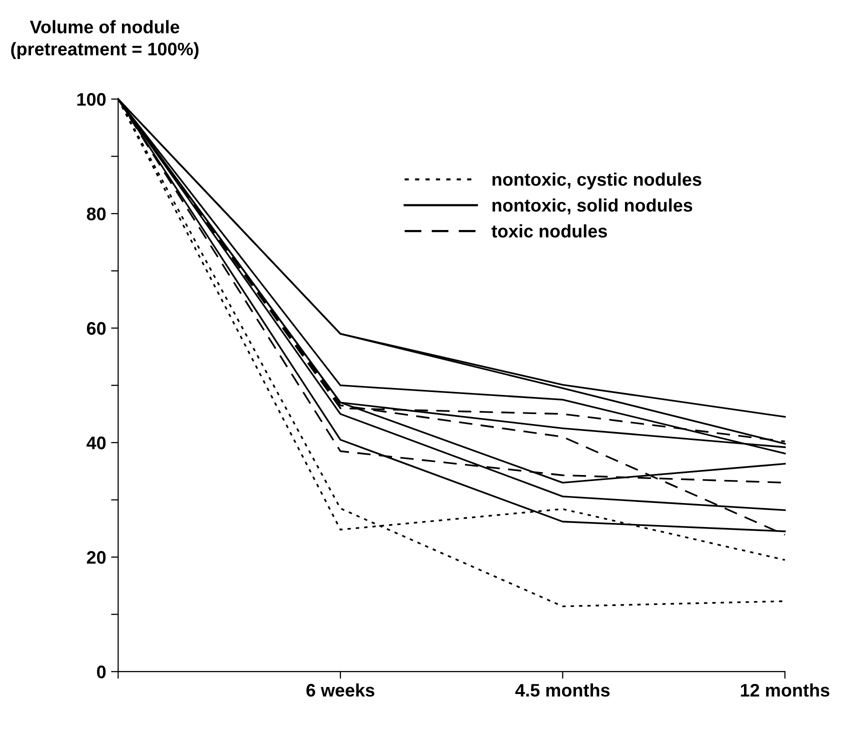  What do you see at coordinates (101, 672) in the screenshot?
I see `y-tick-label: 0` at bounding box center [101, 672].